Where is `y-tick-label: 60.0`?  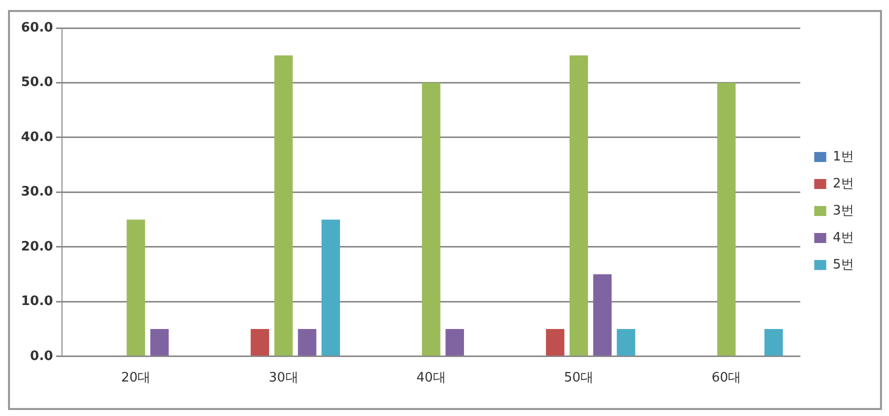 y-tick-label: 60.0 is located at coordinates (37, 28).